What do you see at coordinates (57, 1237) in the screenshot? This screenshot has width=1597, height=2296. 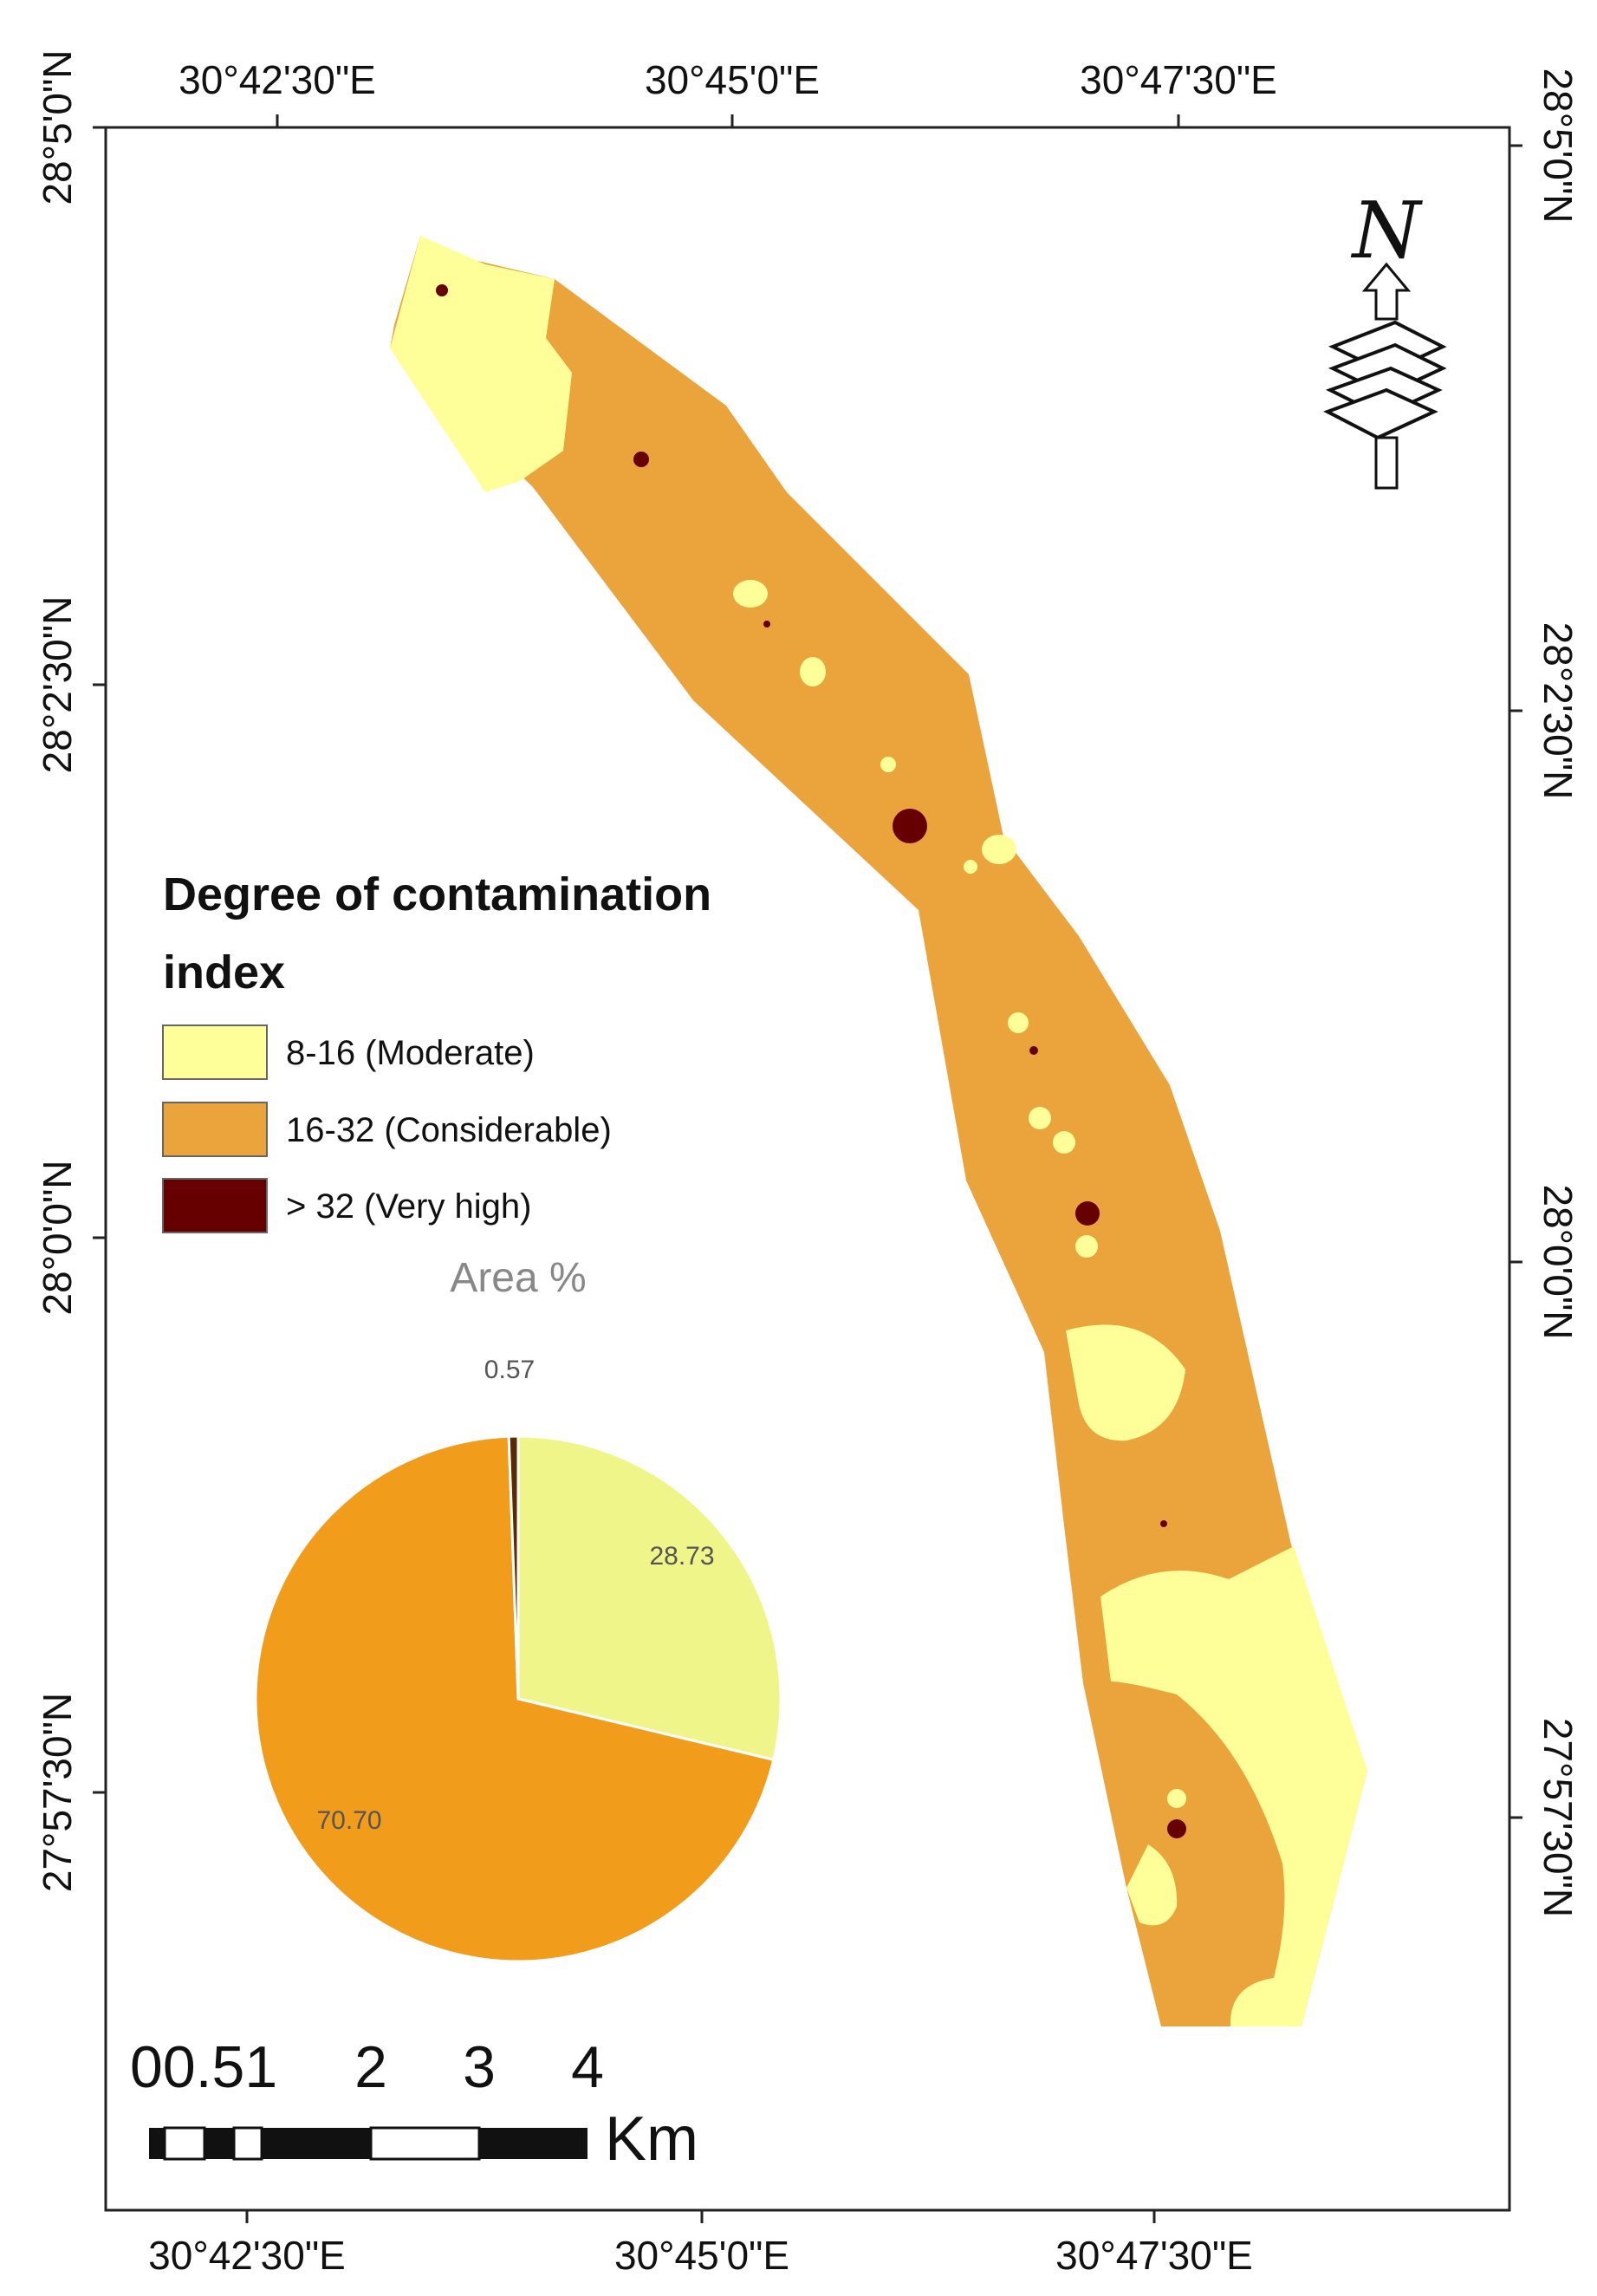 I see `left-label-3: 28°0'0"N` at bounding box center [57, 1237].